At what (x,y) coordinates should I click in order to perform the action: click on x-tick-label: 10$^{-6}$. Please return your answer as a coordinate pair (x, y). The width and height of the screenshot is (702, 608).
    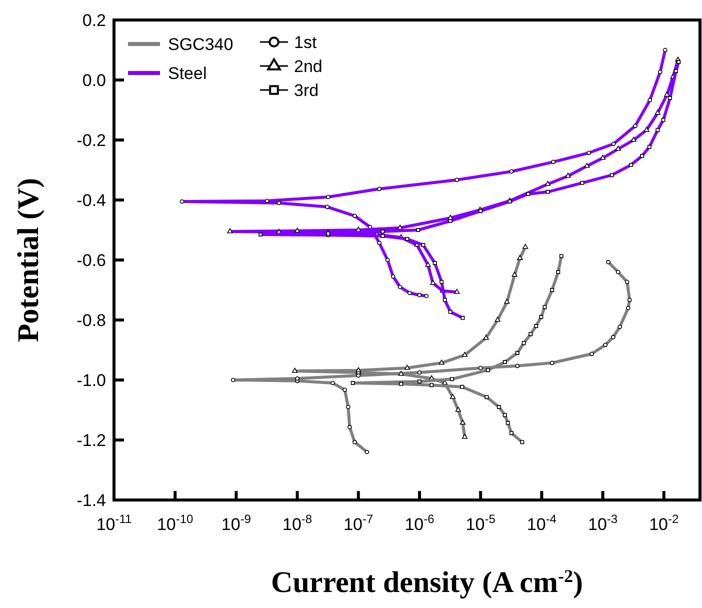
    Looking at the image, I should click on (419, 523).